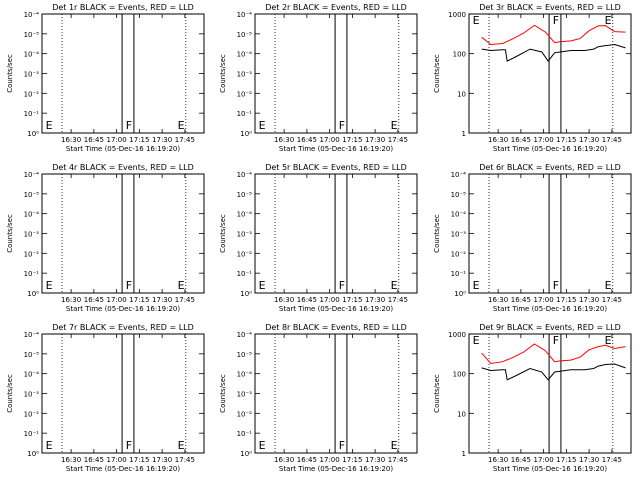 This screenshot has width=640, height=480. What do you see at coordinates (550, 7) in the screenshot?
I see `chart-title: Det 3r BLACK = Events, RED = LLD` at bounding box center [550, 7].